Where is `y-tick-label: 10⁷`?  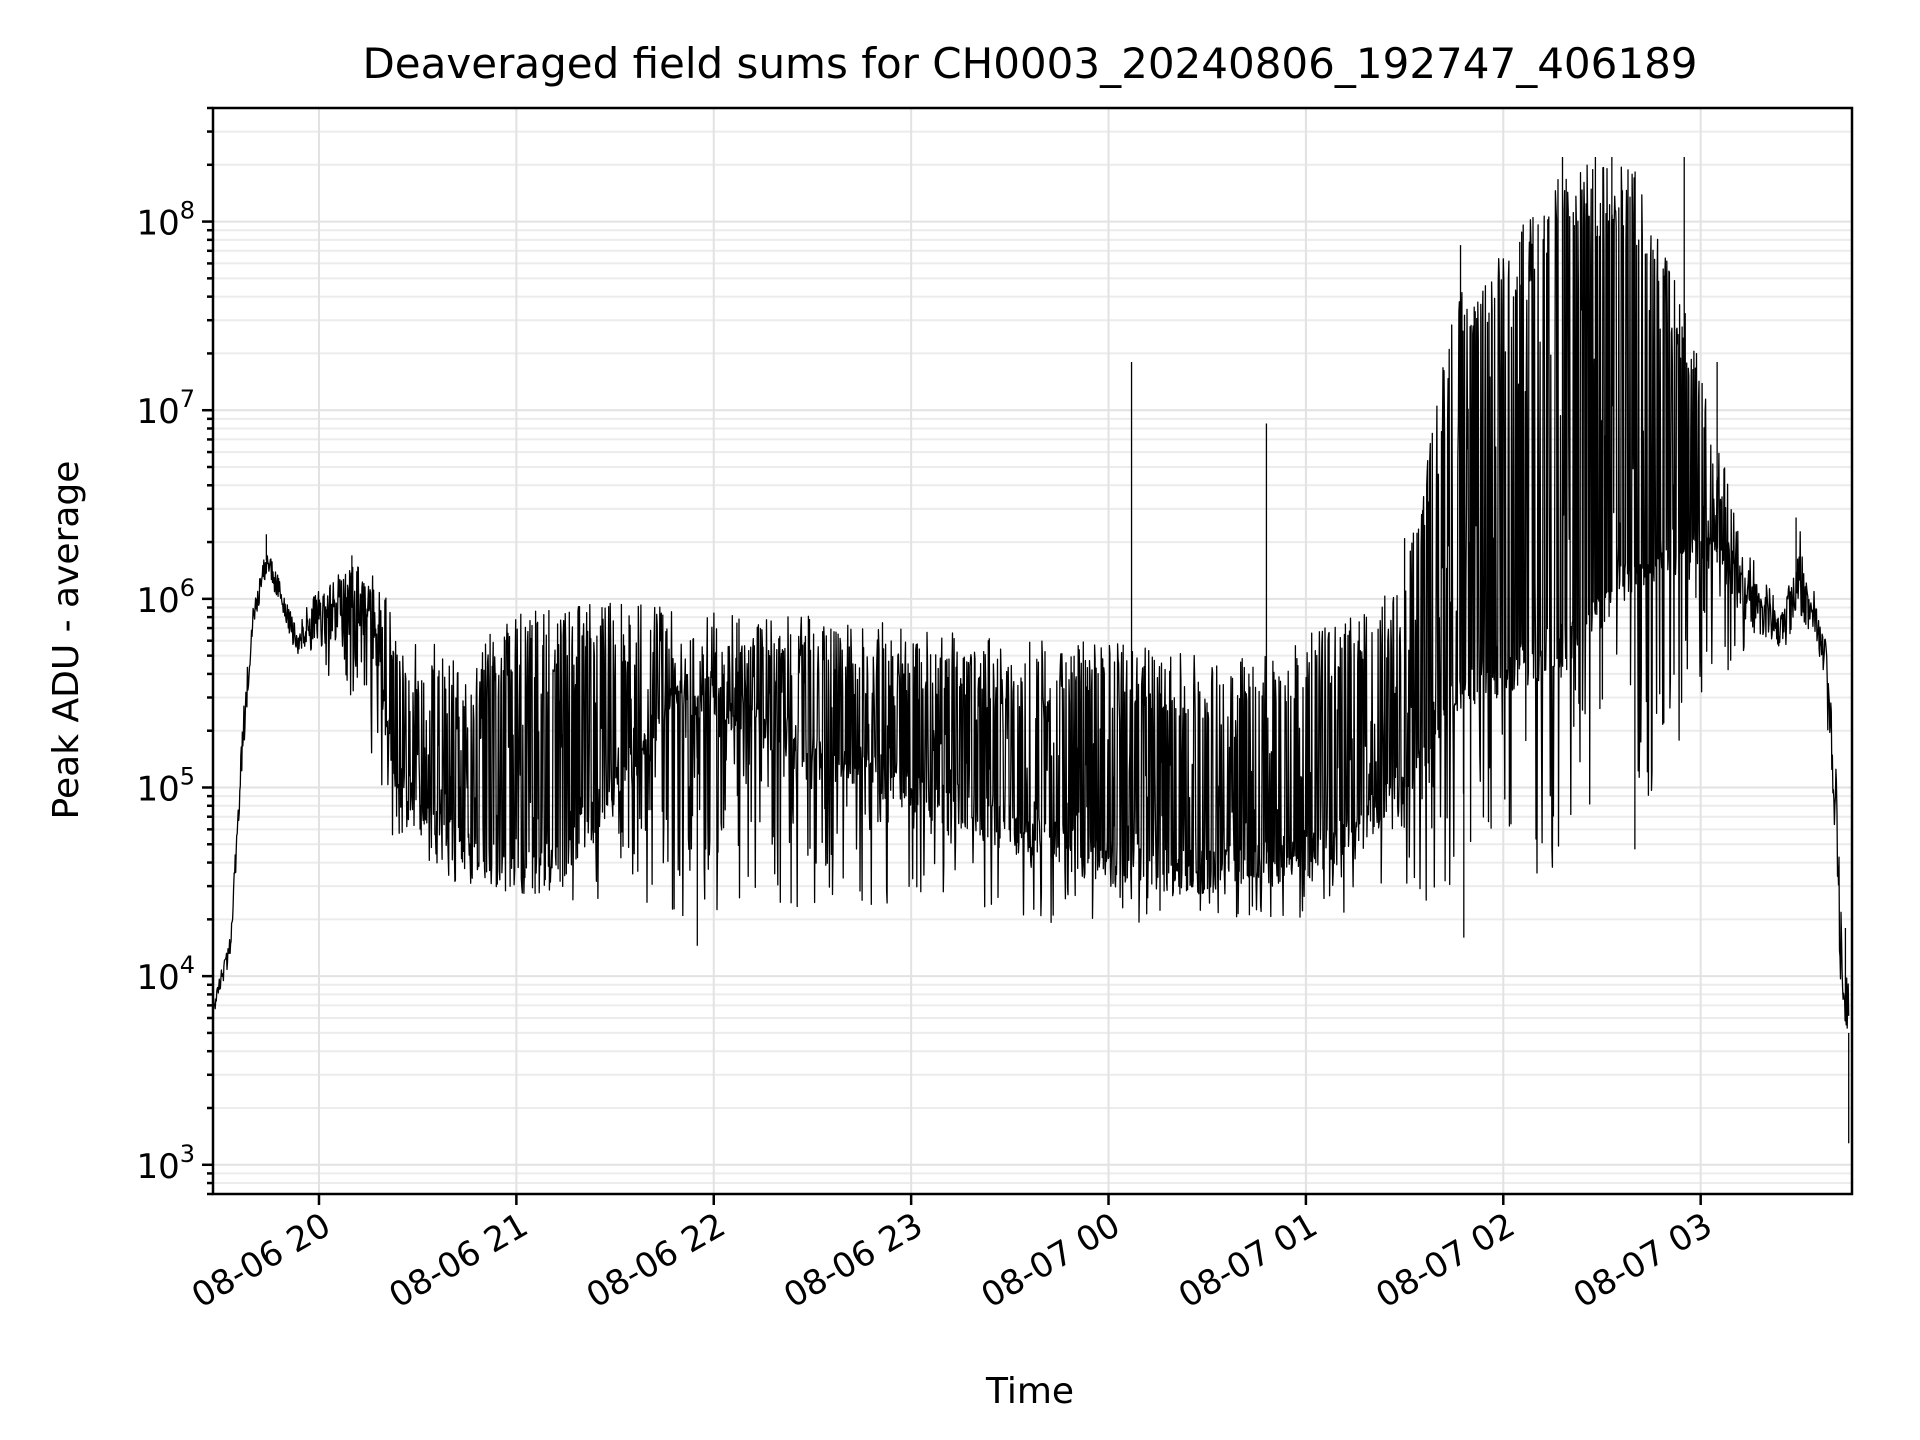 y-tick-label: 10⁷ is located at coordinates (165, 408).